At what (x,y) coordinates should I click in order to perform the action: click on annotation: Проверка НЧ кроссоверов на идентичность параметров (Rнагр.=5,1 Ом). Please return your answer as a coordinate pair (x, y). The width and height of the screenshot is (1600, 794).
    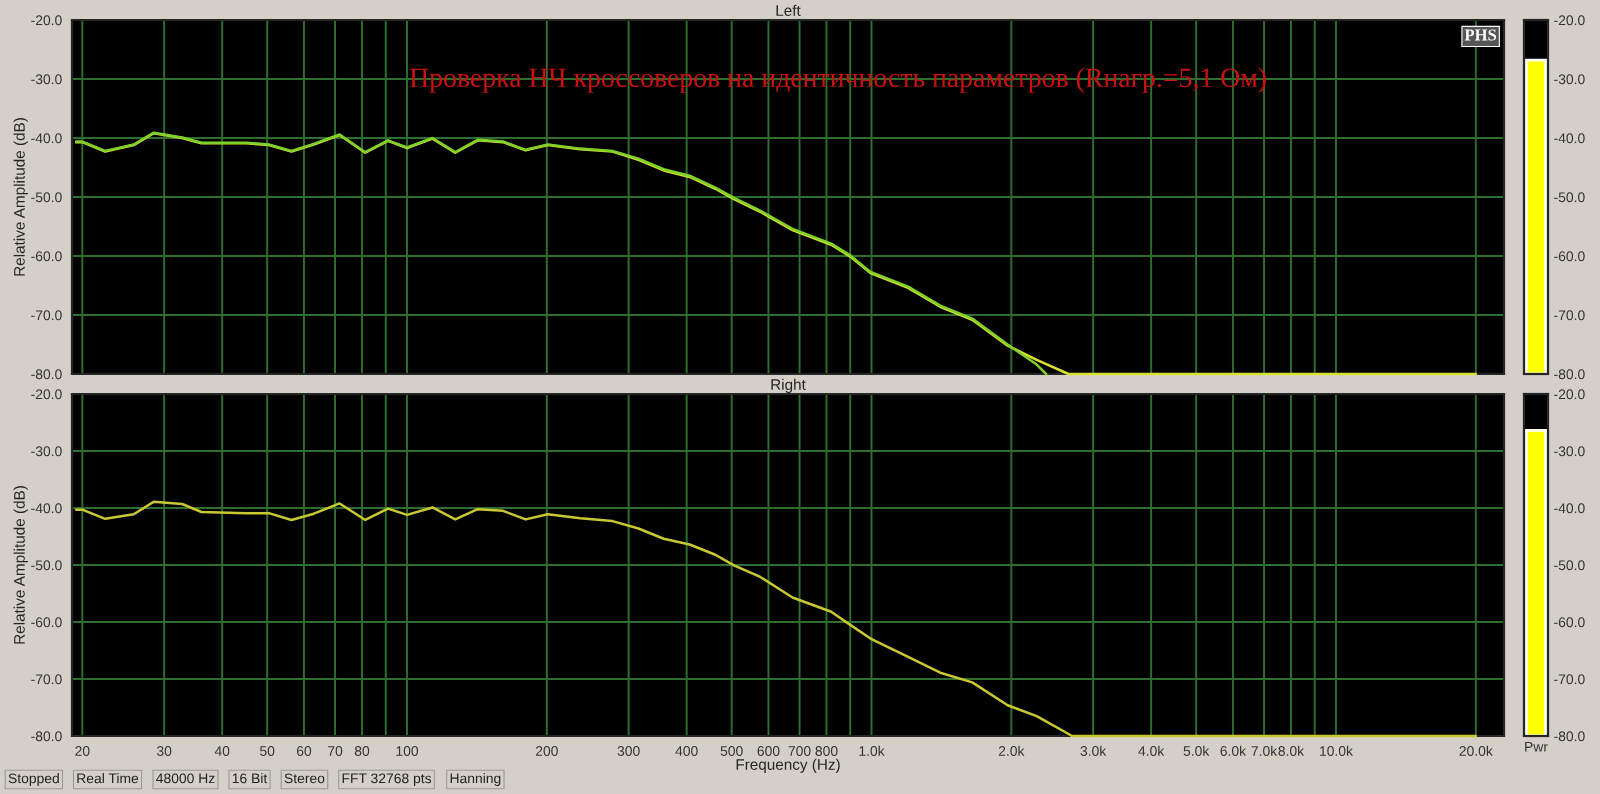
    Looking at the image, I should click on (837, 80).